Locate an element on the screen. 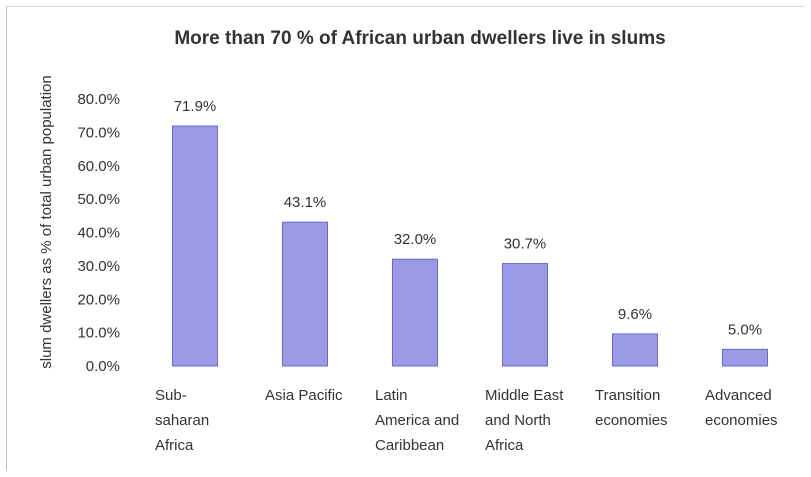  x-tick-label: Middle East is located at coordinates (524, 395).